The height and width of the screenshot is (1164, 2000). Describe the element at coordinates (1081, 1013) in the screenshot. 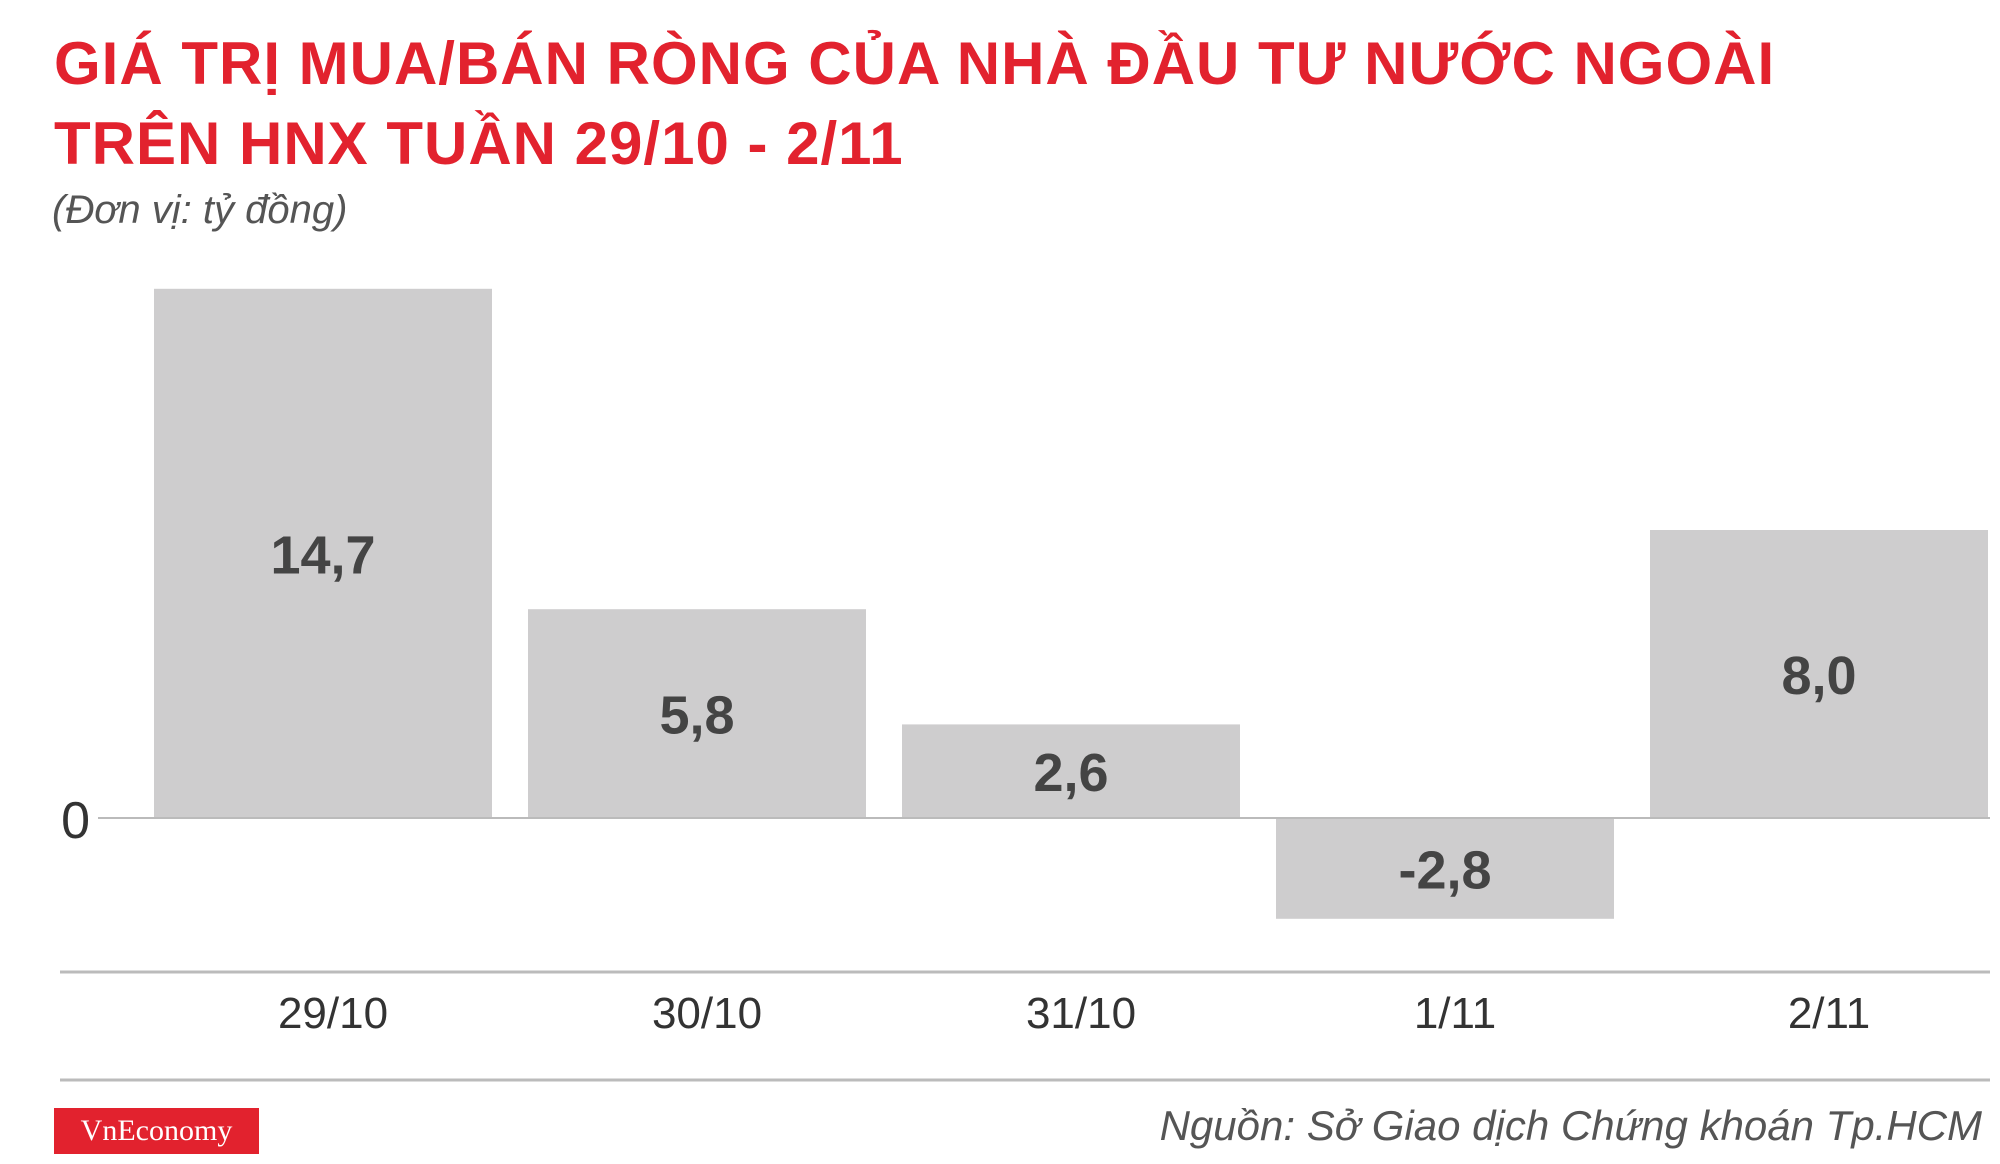

I see `x-tick-label-3: 31/10` at that location.